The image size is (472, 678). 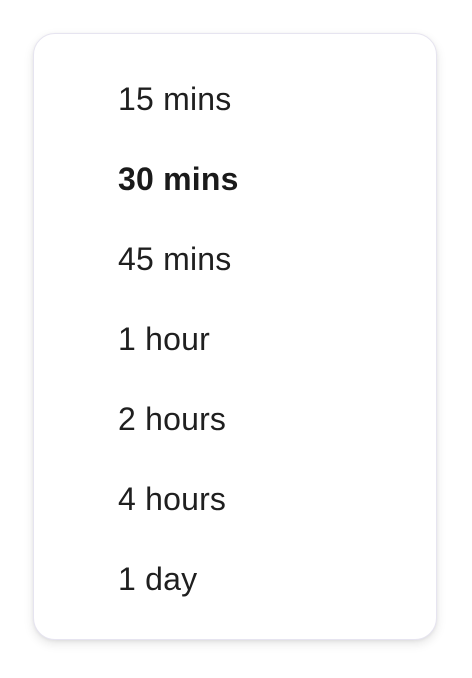 What do you see at coordinates (172, 499) in the screenshot?
I see `option-4-hours: 4 hours` at bounding box center [172, 499].